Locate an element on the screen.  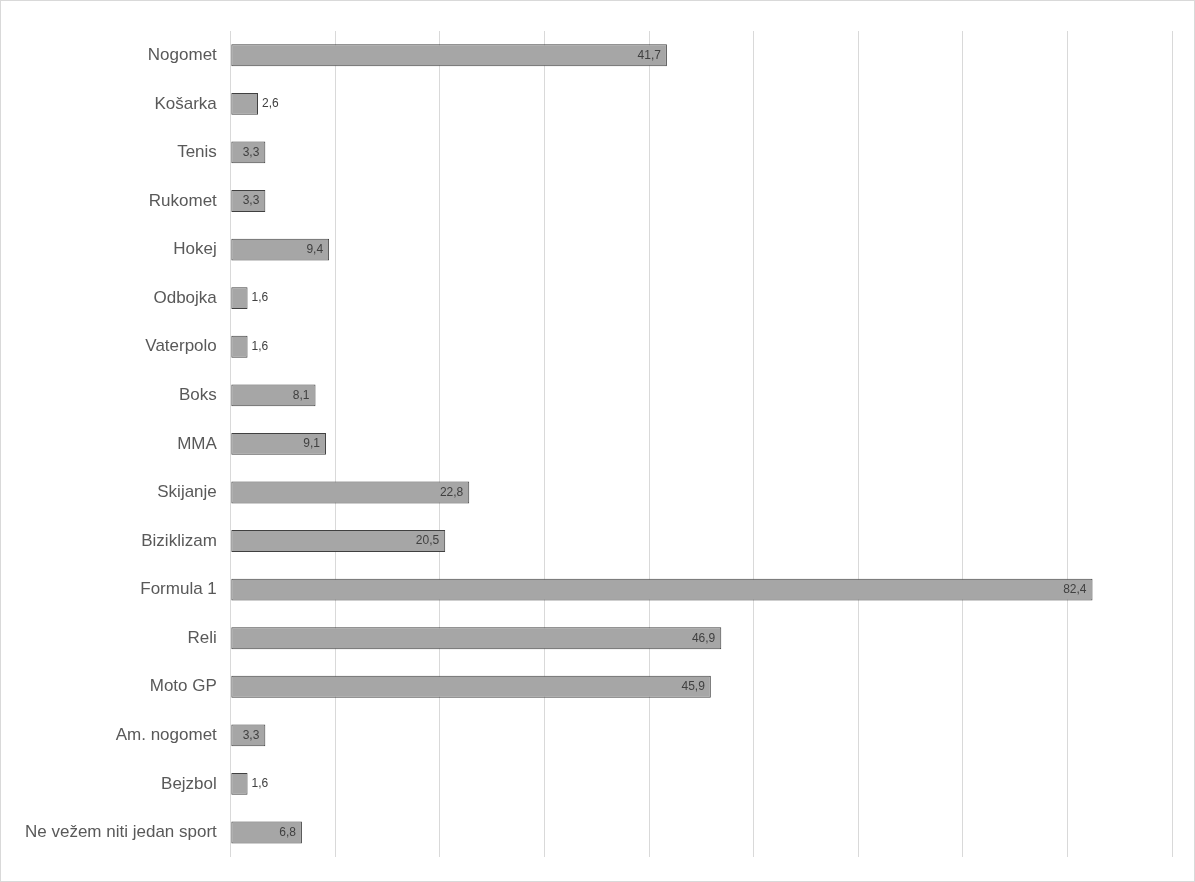
y-tick-label: Košarka is located at coordinates (186, 103).